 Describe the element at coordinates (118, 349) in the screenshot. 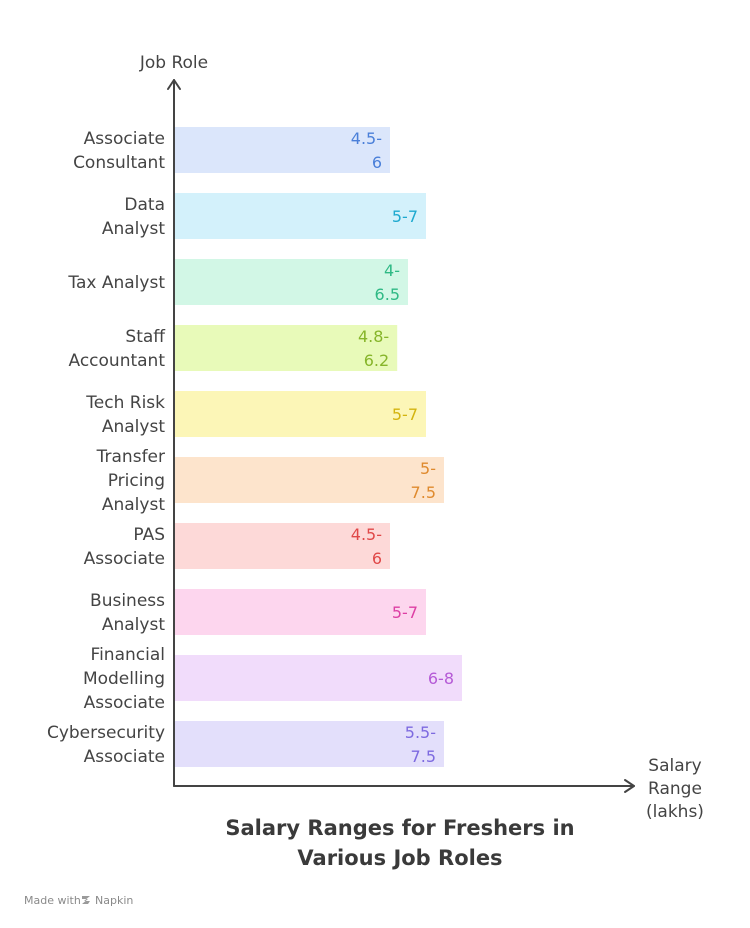

I see `category-label: Staff Accountant` at that location.